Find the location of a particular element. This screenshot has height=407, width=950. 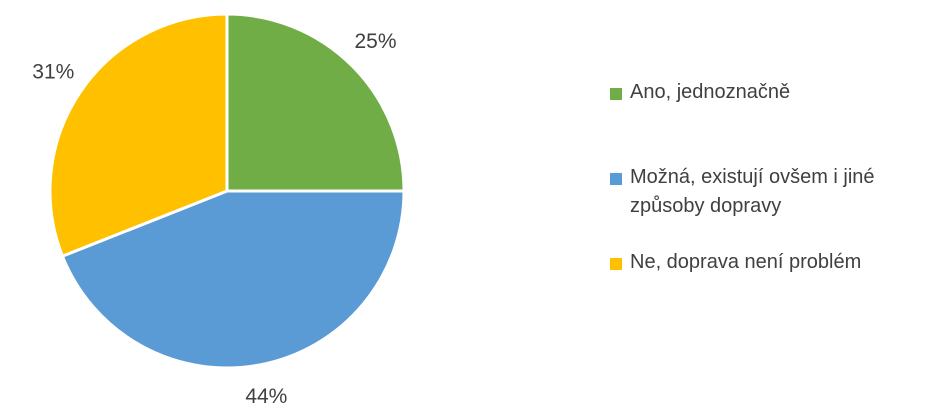

data-label: 31% is located at coordinates (53, 72).